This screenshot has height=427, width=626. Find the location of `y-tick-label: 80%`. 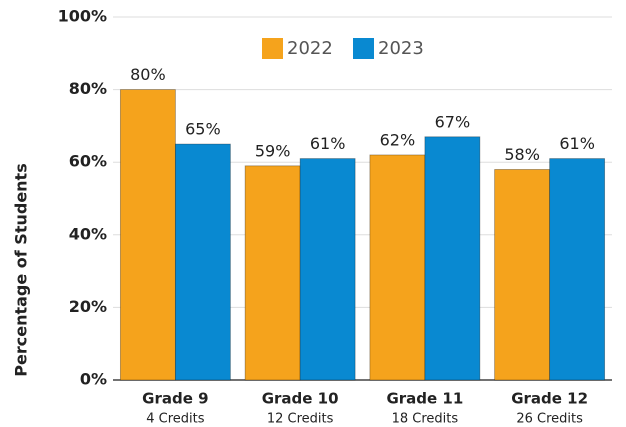

y-tick-label: 80% is located at coordinates (88, 88).